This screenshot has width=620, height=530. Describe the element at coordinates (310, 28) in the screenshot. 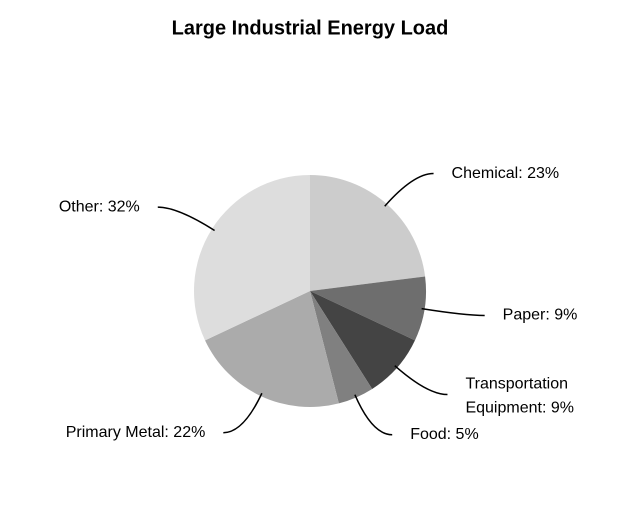

I see `chart-title: Large Industrial Energy Load` at that location.